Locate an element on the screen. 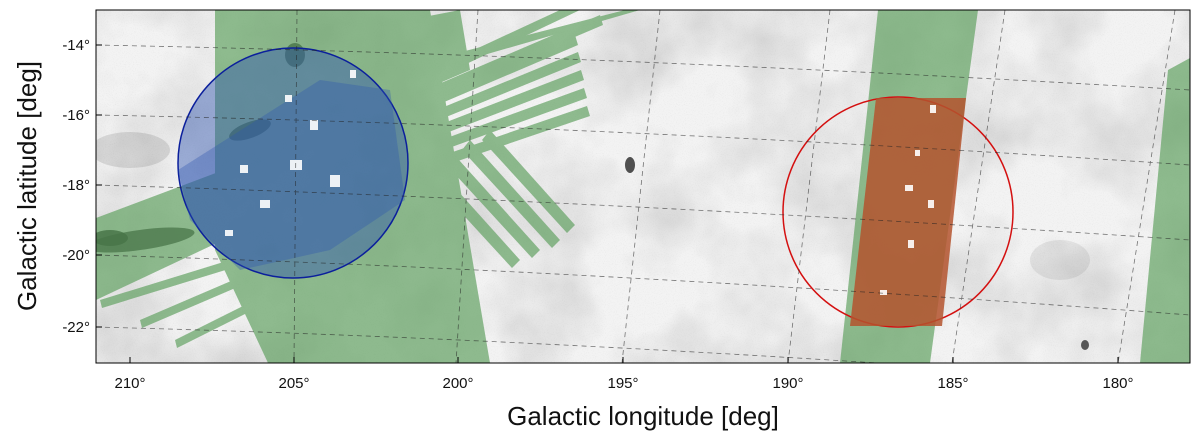 This screenshot has height=439, width=1200. field-blue-coverage is located at coordinates (291, 175).